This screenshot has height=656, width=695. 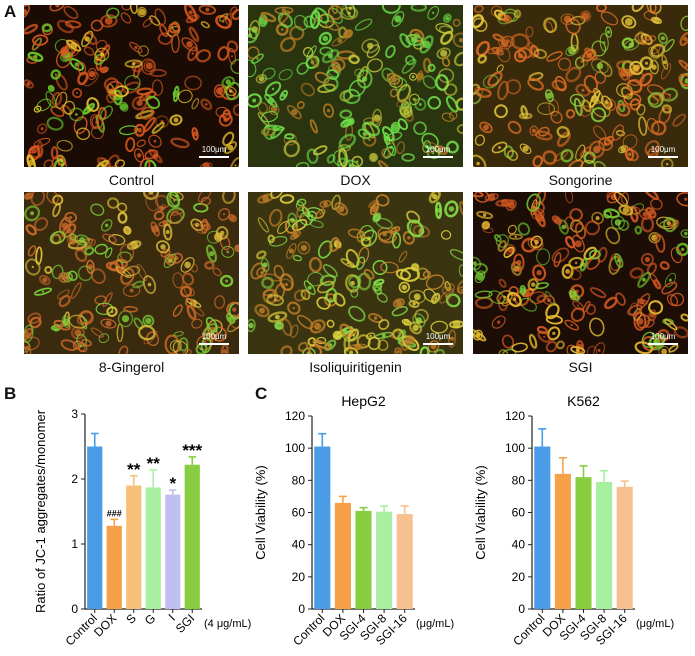 I want to click on micrograph-image, so click(x=131, y=86).